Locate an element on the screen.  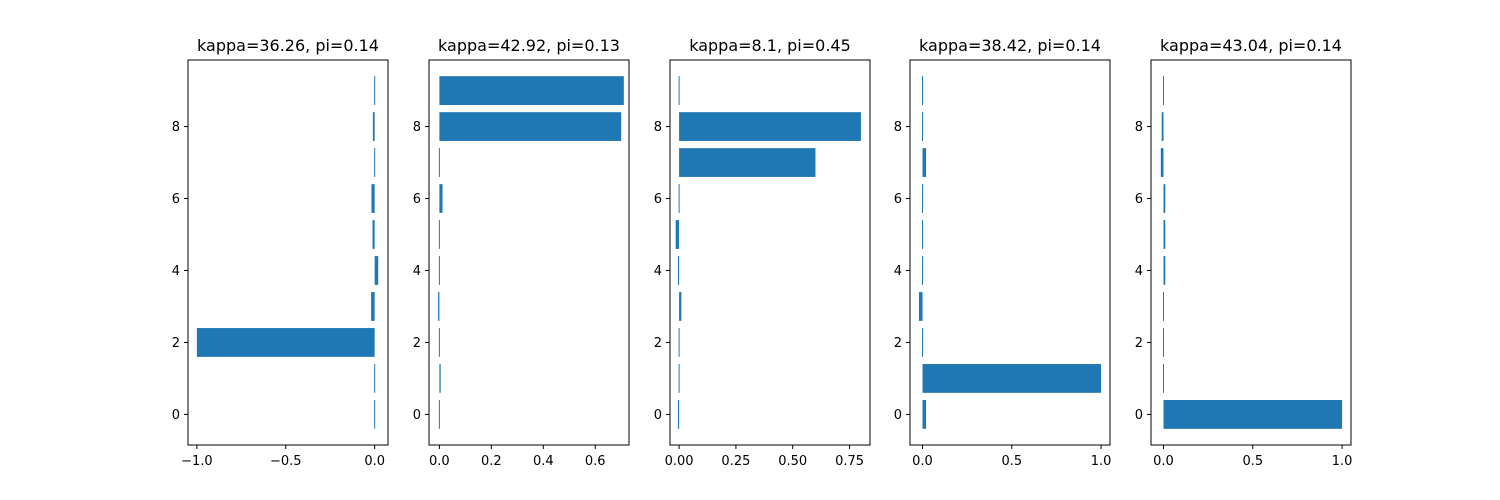
x-tick-label: 0.4 is located at coordinates (543, 461).